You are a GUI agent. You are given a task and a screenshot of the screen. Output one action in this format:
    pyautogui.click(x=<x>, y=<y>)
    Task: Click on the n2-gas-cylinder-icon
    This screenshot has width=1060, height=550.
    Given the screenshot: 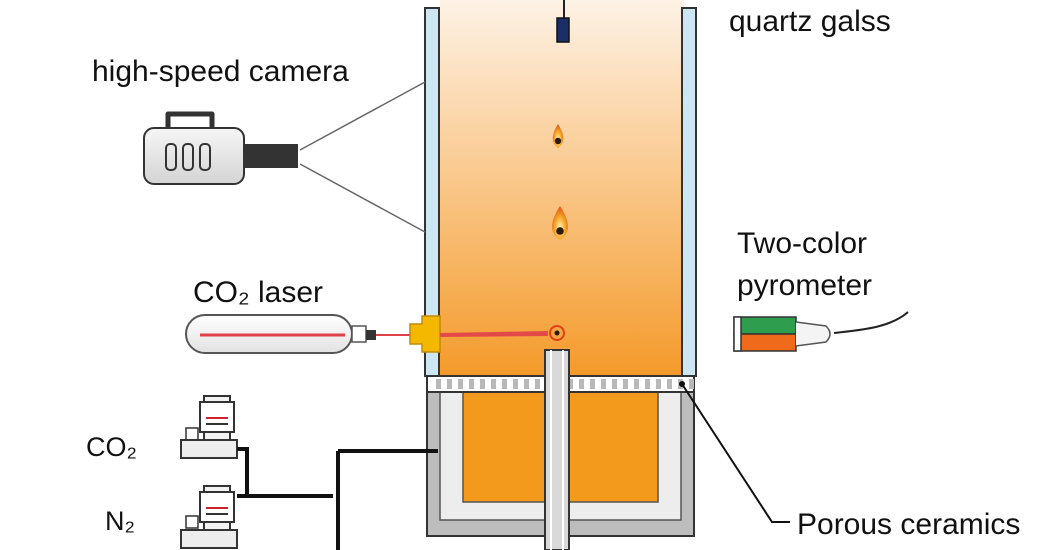 What is the action you would take?
    pyautogui.click(x=209, y=517)
    